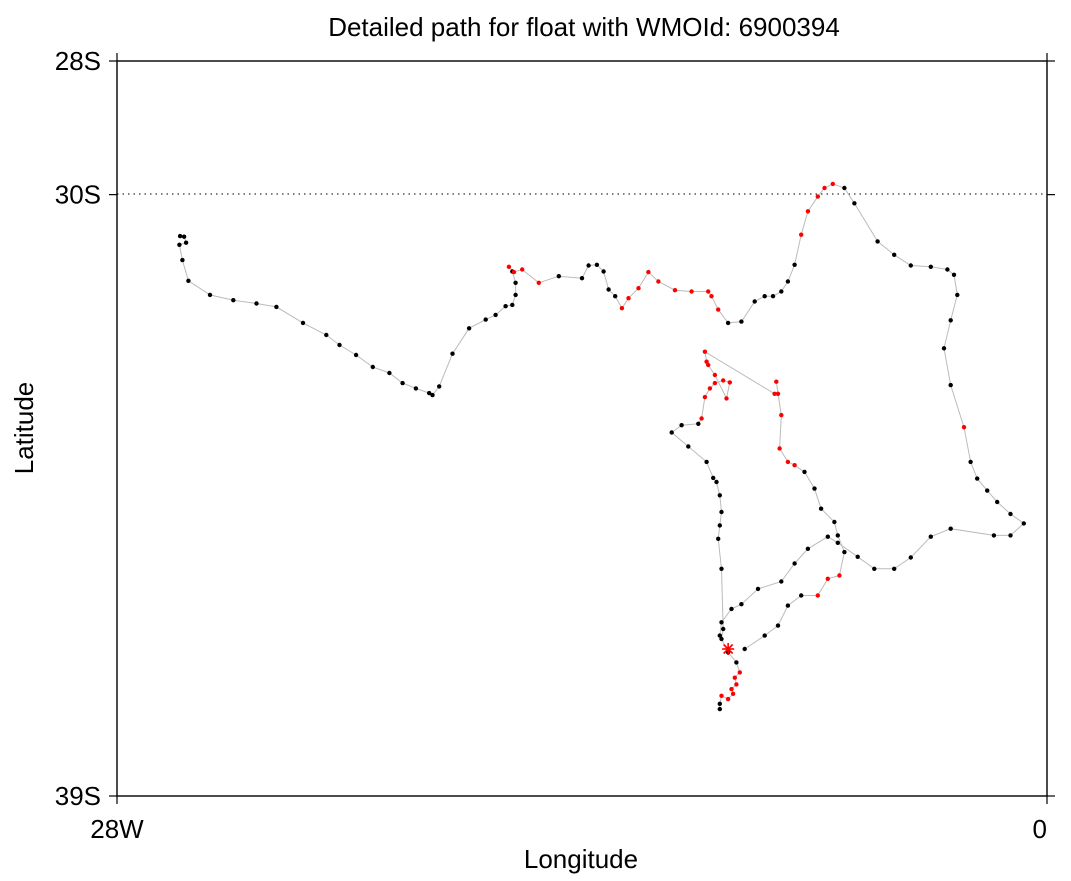 The width and height of the screenshot is (1071, 881). Describe the element at coordinates (78, 61) in the screenshot. I see `y-tick-label: 28S` at that location.